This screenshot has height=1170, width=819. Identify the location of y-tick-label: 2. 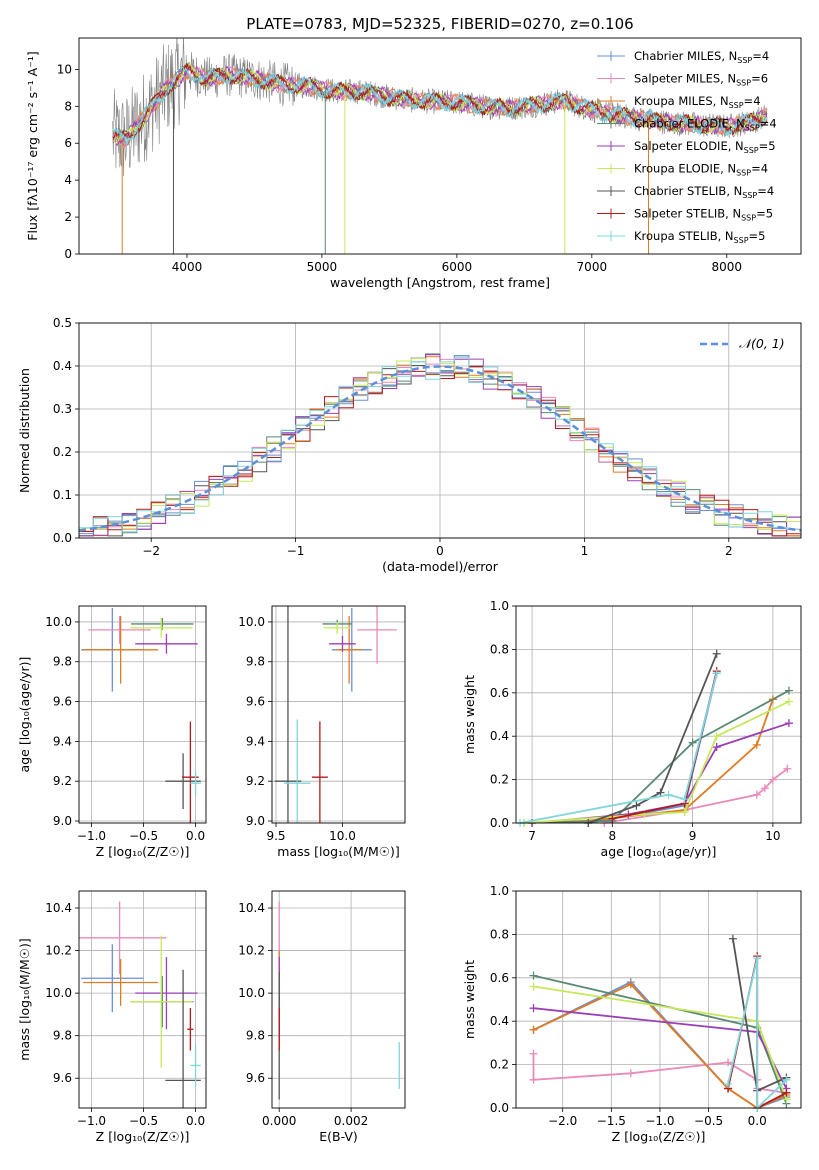
(68, 217).